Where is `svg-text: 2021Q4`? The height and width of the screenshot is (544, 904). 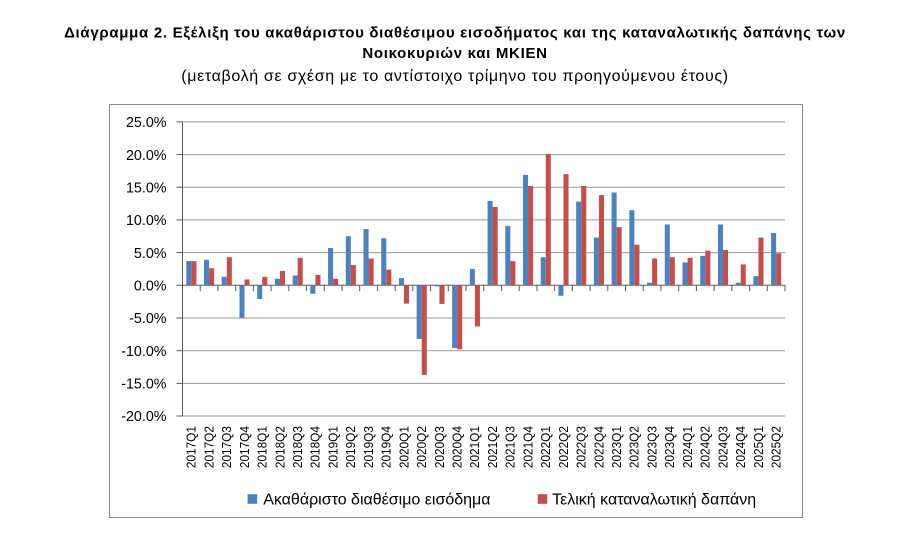 svg-text: 2021Q4 is located at coordinates (527, 447).